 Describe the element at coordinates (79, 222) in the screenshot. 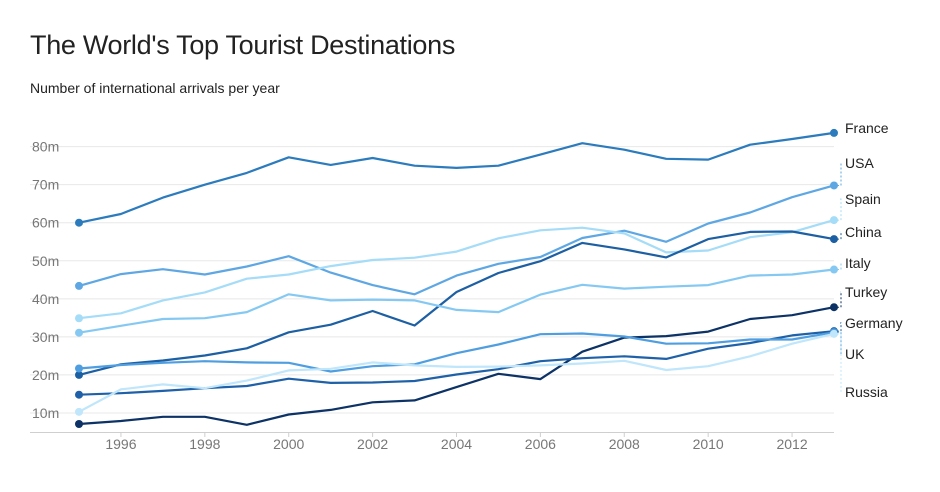

I see `series-start-point-france` at that location.